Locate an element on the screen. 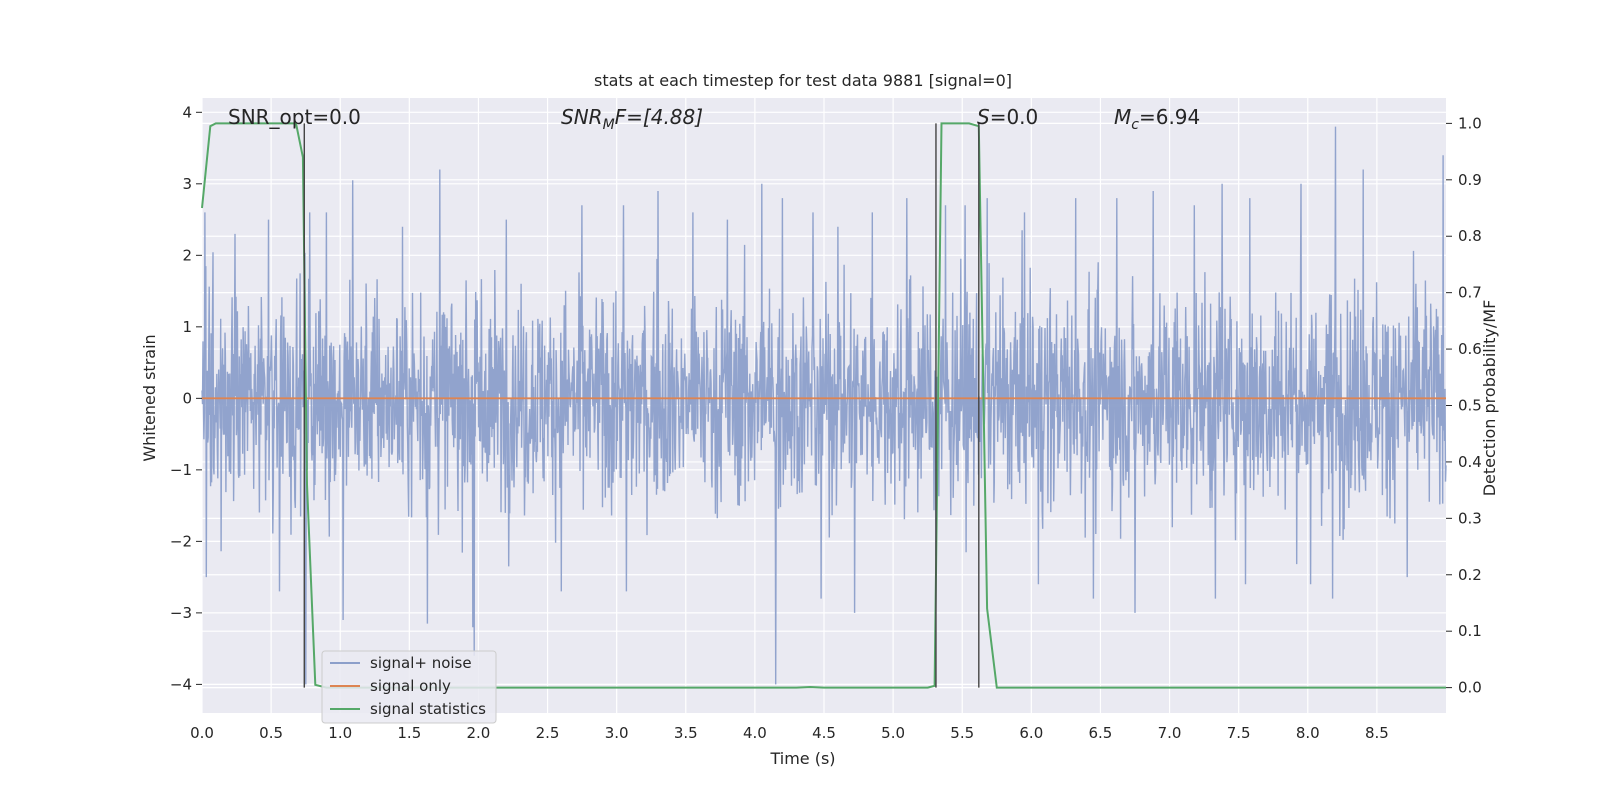  x-tick-label: 3.0 is located at coordinates (617, 733).